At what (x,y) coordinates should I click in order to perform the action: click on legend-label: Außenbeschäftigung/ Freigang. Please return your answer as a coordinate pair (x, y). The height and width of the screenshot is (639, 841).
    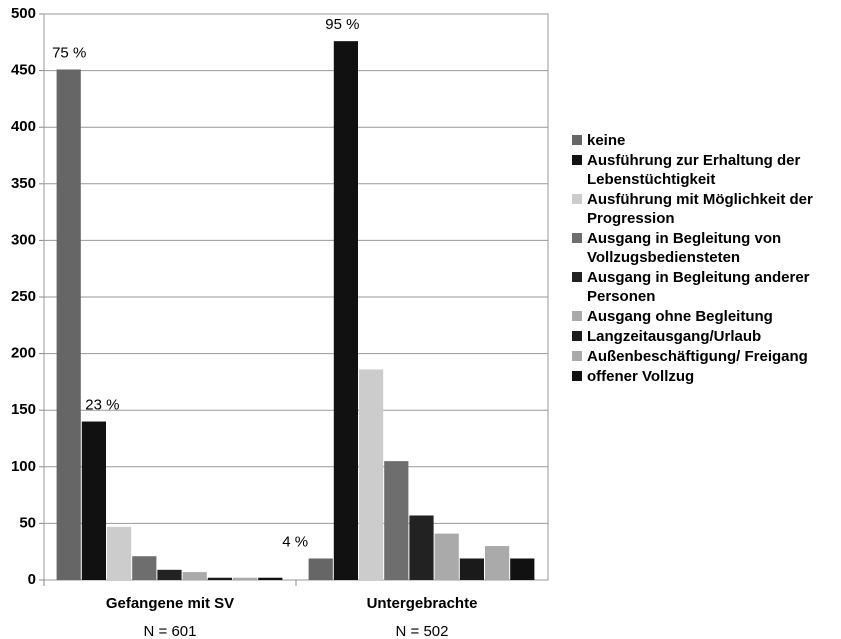
    Looking at the image, I should click on (697, 356).